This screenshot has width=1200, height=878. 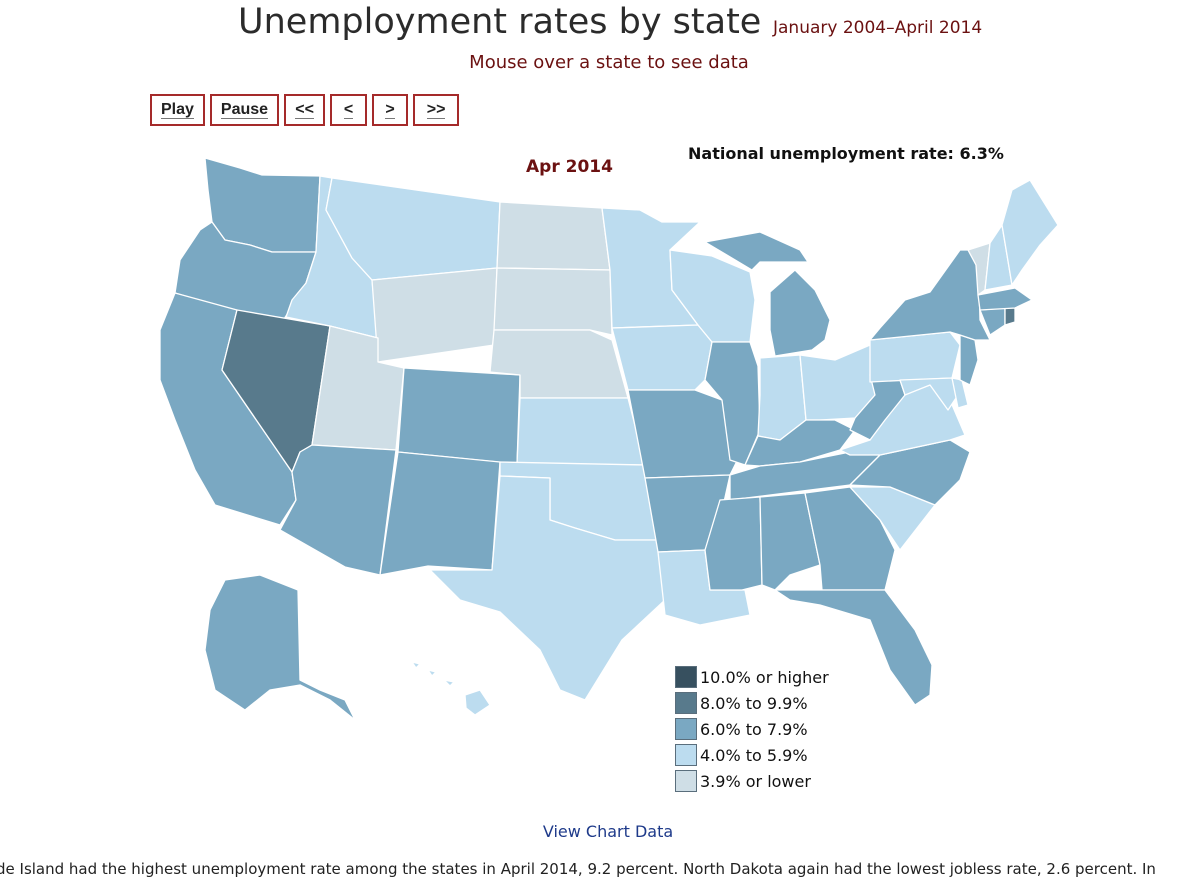 What do you see at coordinates (609, 62) in the screenshot?
I see `instruction-text: Mouse over a state to see data` at bounding box center [609, 62].